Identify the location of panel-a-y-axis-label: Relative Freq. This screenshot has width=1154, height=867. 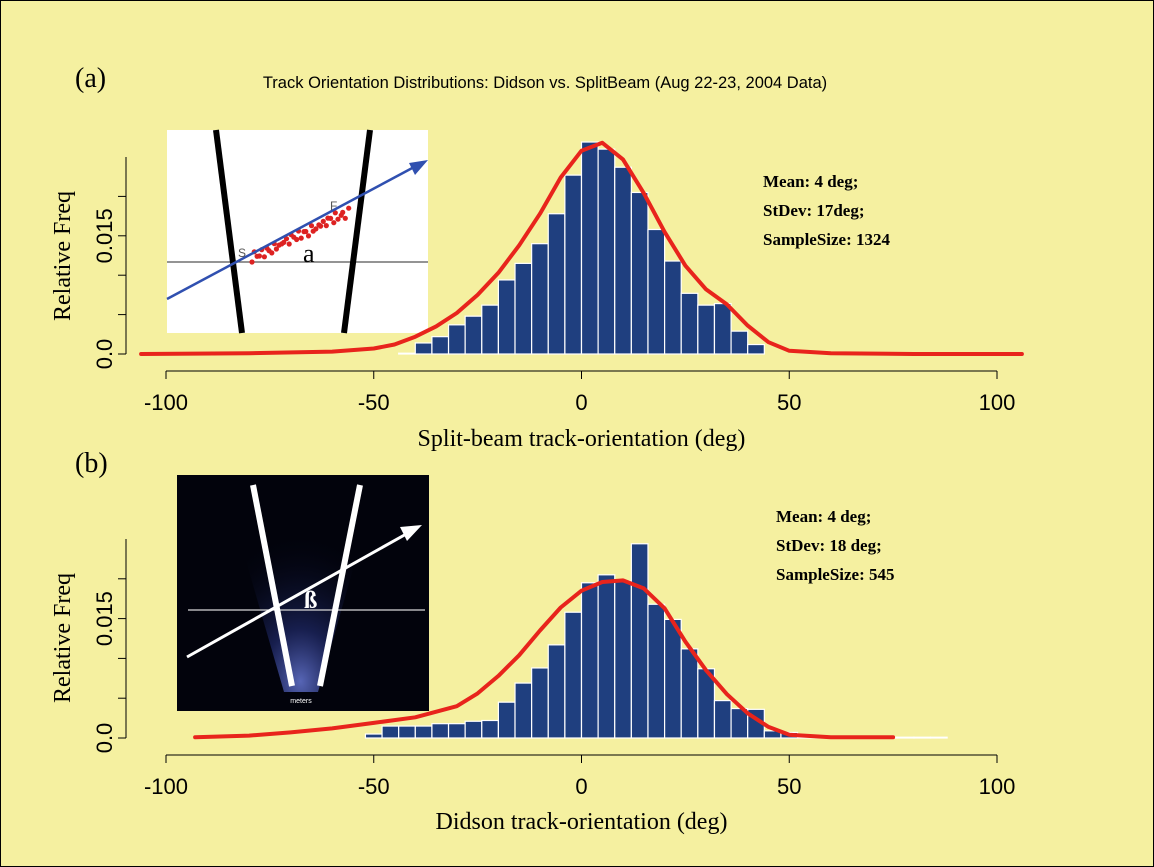
(63, 256).